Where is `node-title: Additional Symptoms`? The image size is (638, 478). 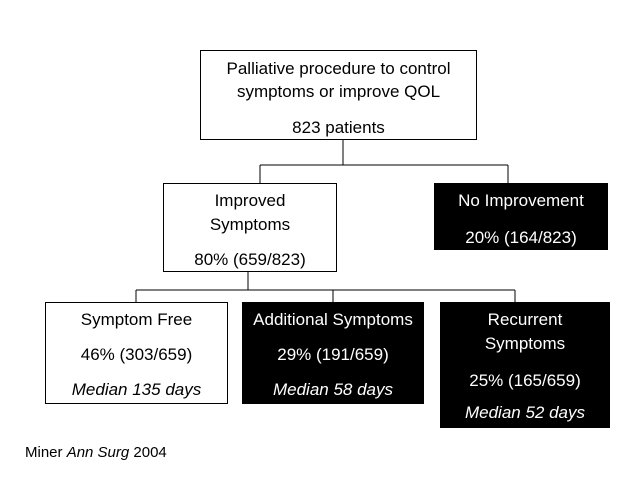
node-title: Additional Symptoms is located at coordinates (333, 319).